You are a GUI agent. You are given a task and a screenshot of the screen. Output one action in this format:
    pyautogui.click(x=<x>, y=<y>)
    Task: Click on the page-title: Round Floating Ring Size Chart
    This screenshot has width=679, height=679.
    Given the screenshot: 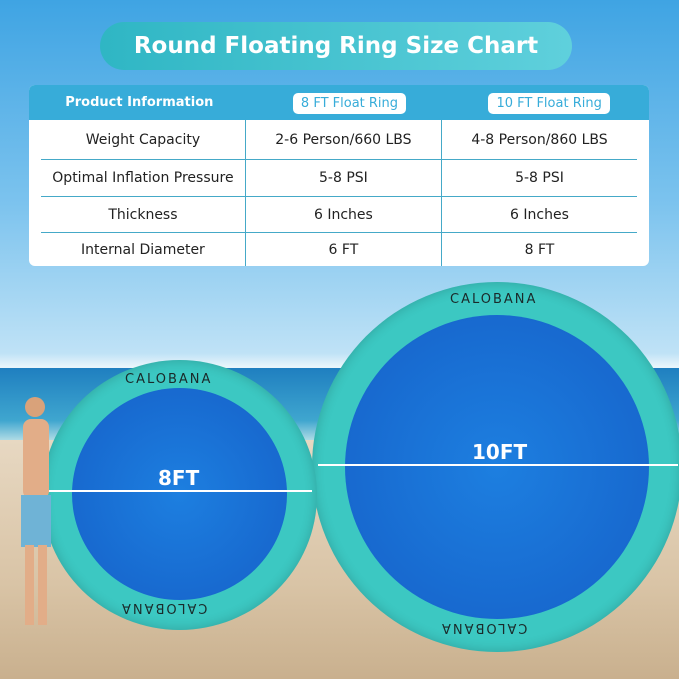 What is the action you would take?
    pyautogui.click(x=336, y=46)
    